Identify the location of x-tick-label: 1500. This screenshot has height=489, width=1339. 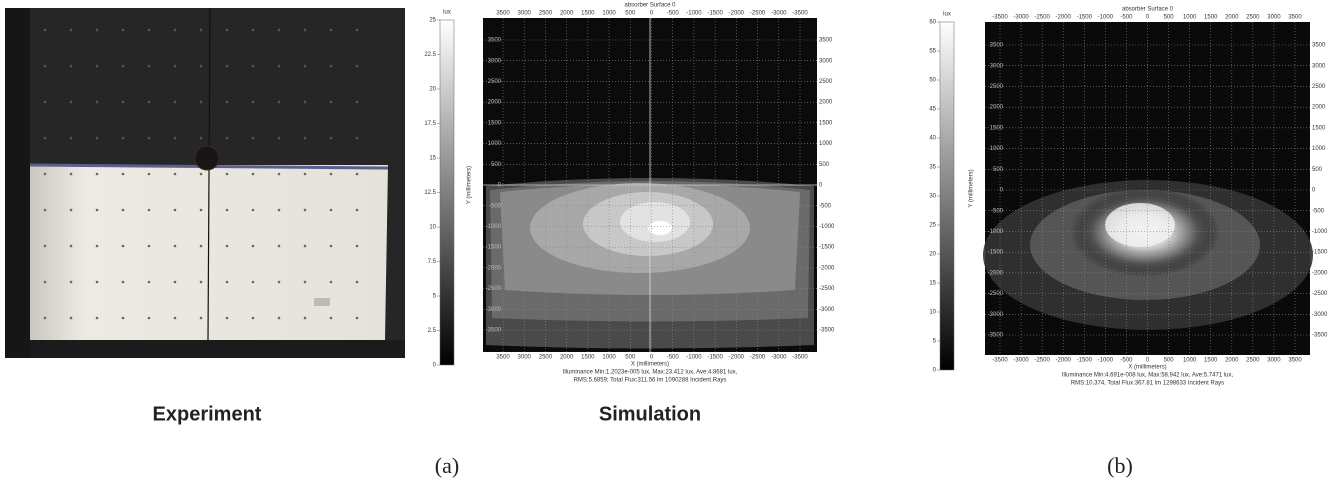
(1211, 361).